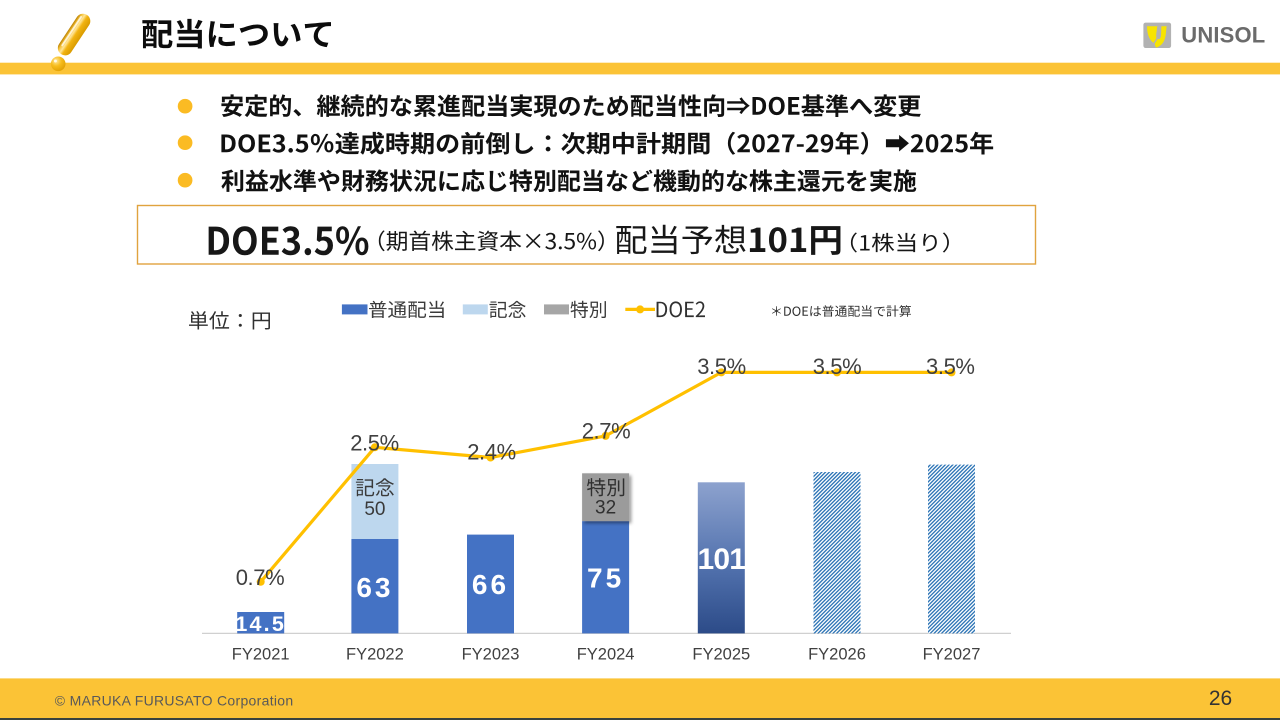 This screenshot has height=720, width=1280. What do you see at coordinates (490, 584) in the screenshot?
I see `svg-text: 66` at bounding box center [490, 584].